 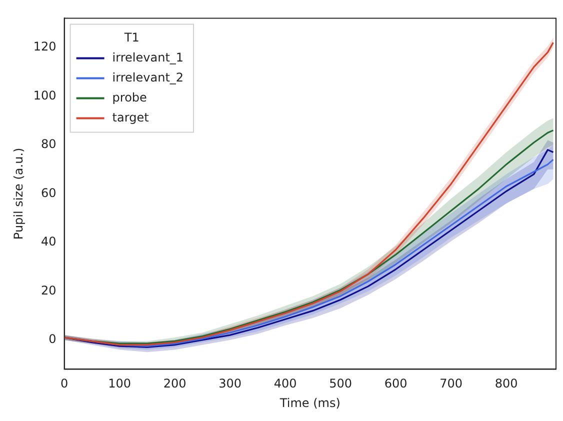 What do you see at coordinates (131, 117) in the screenshot?
I see `legend-label: target` at bounding box center [131, 117].